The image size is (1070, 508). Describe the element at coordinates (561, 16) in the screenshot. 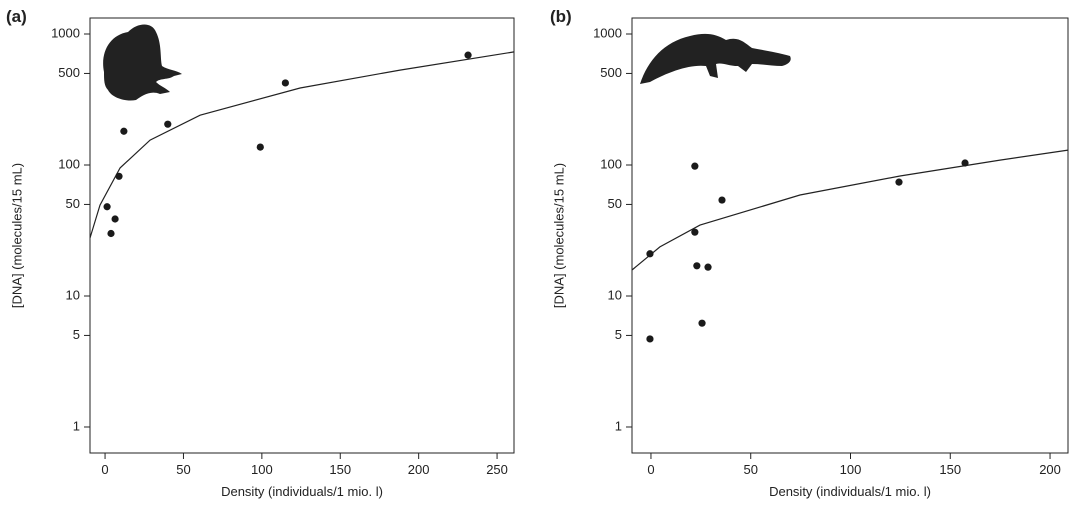

I see `panel-title: (b)` at that location.